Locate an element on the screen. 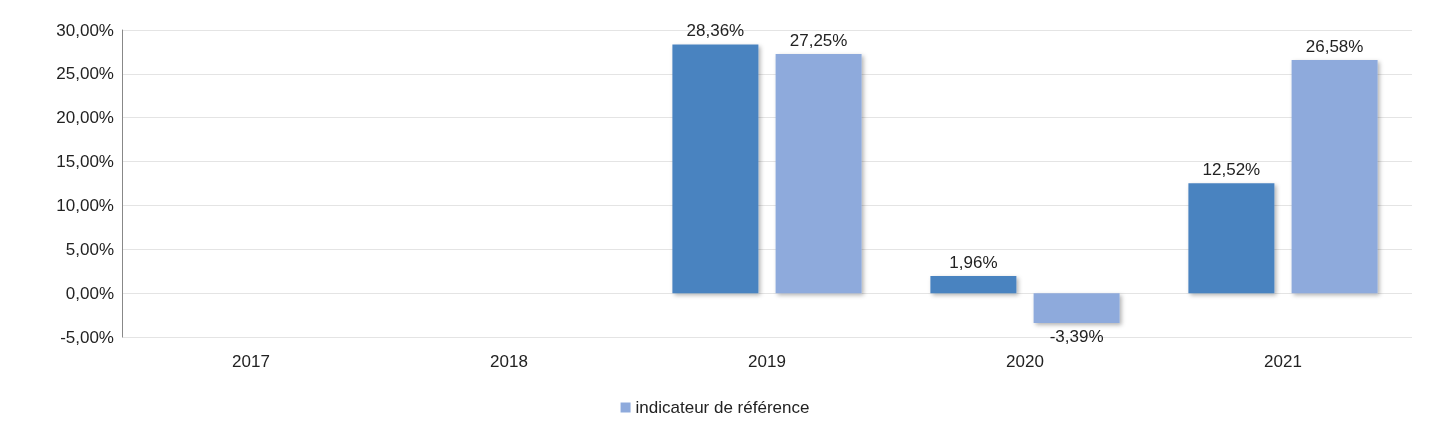  y-tick-label: 20,00% is located at coordinates (85, 118).